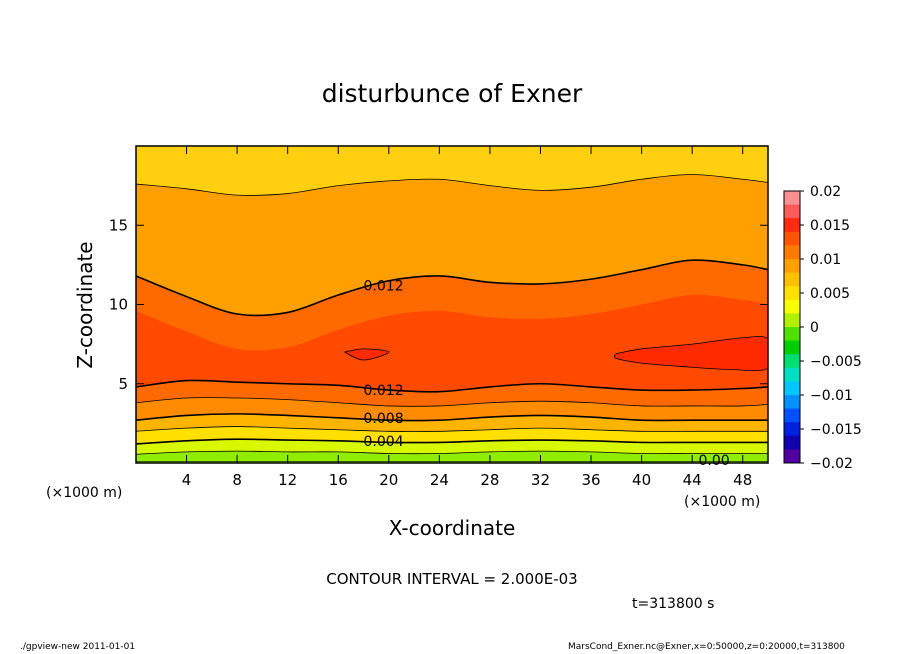  What do you see at coordinates (439, 480) in the screenshot?
I see `x-tick-label-5: 24` at bounding box center [439, 480].